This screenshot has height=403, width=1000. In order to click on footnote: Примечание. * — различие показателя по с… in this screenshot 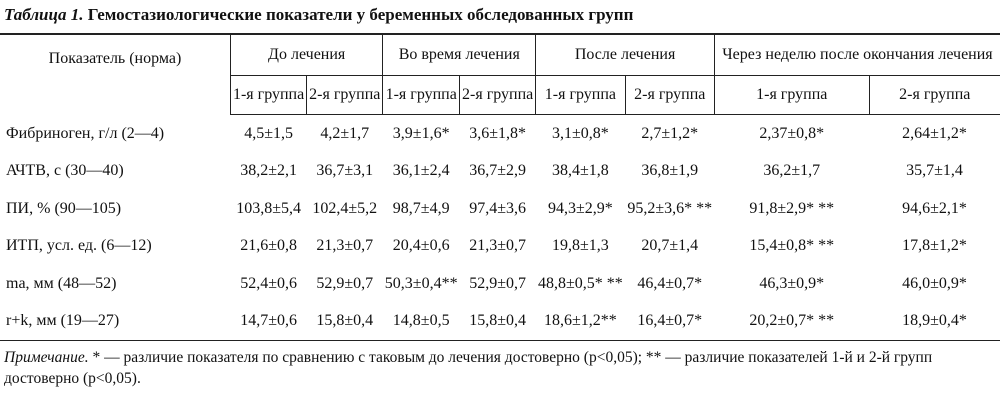, I will do `click(499, 368)`.